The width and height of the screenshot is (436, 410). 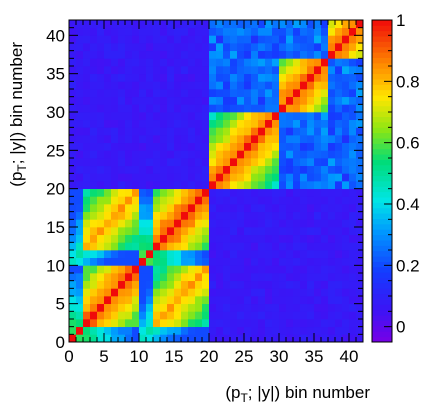 What do you see at coordinates (55, 227) in the screenshot?
I see `y-tick-label: 15` at bounding box center [55, 227].